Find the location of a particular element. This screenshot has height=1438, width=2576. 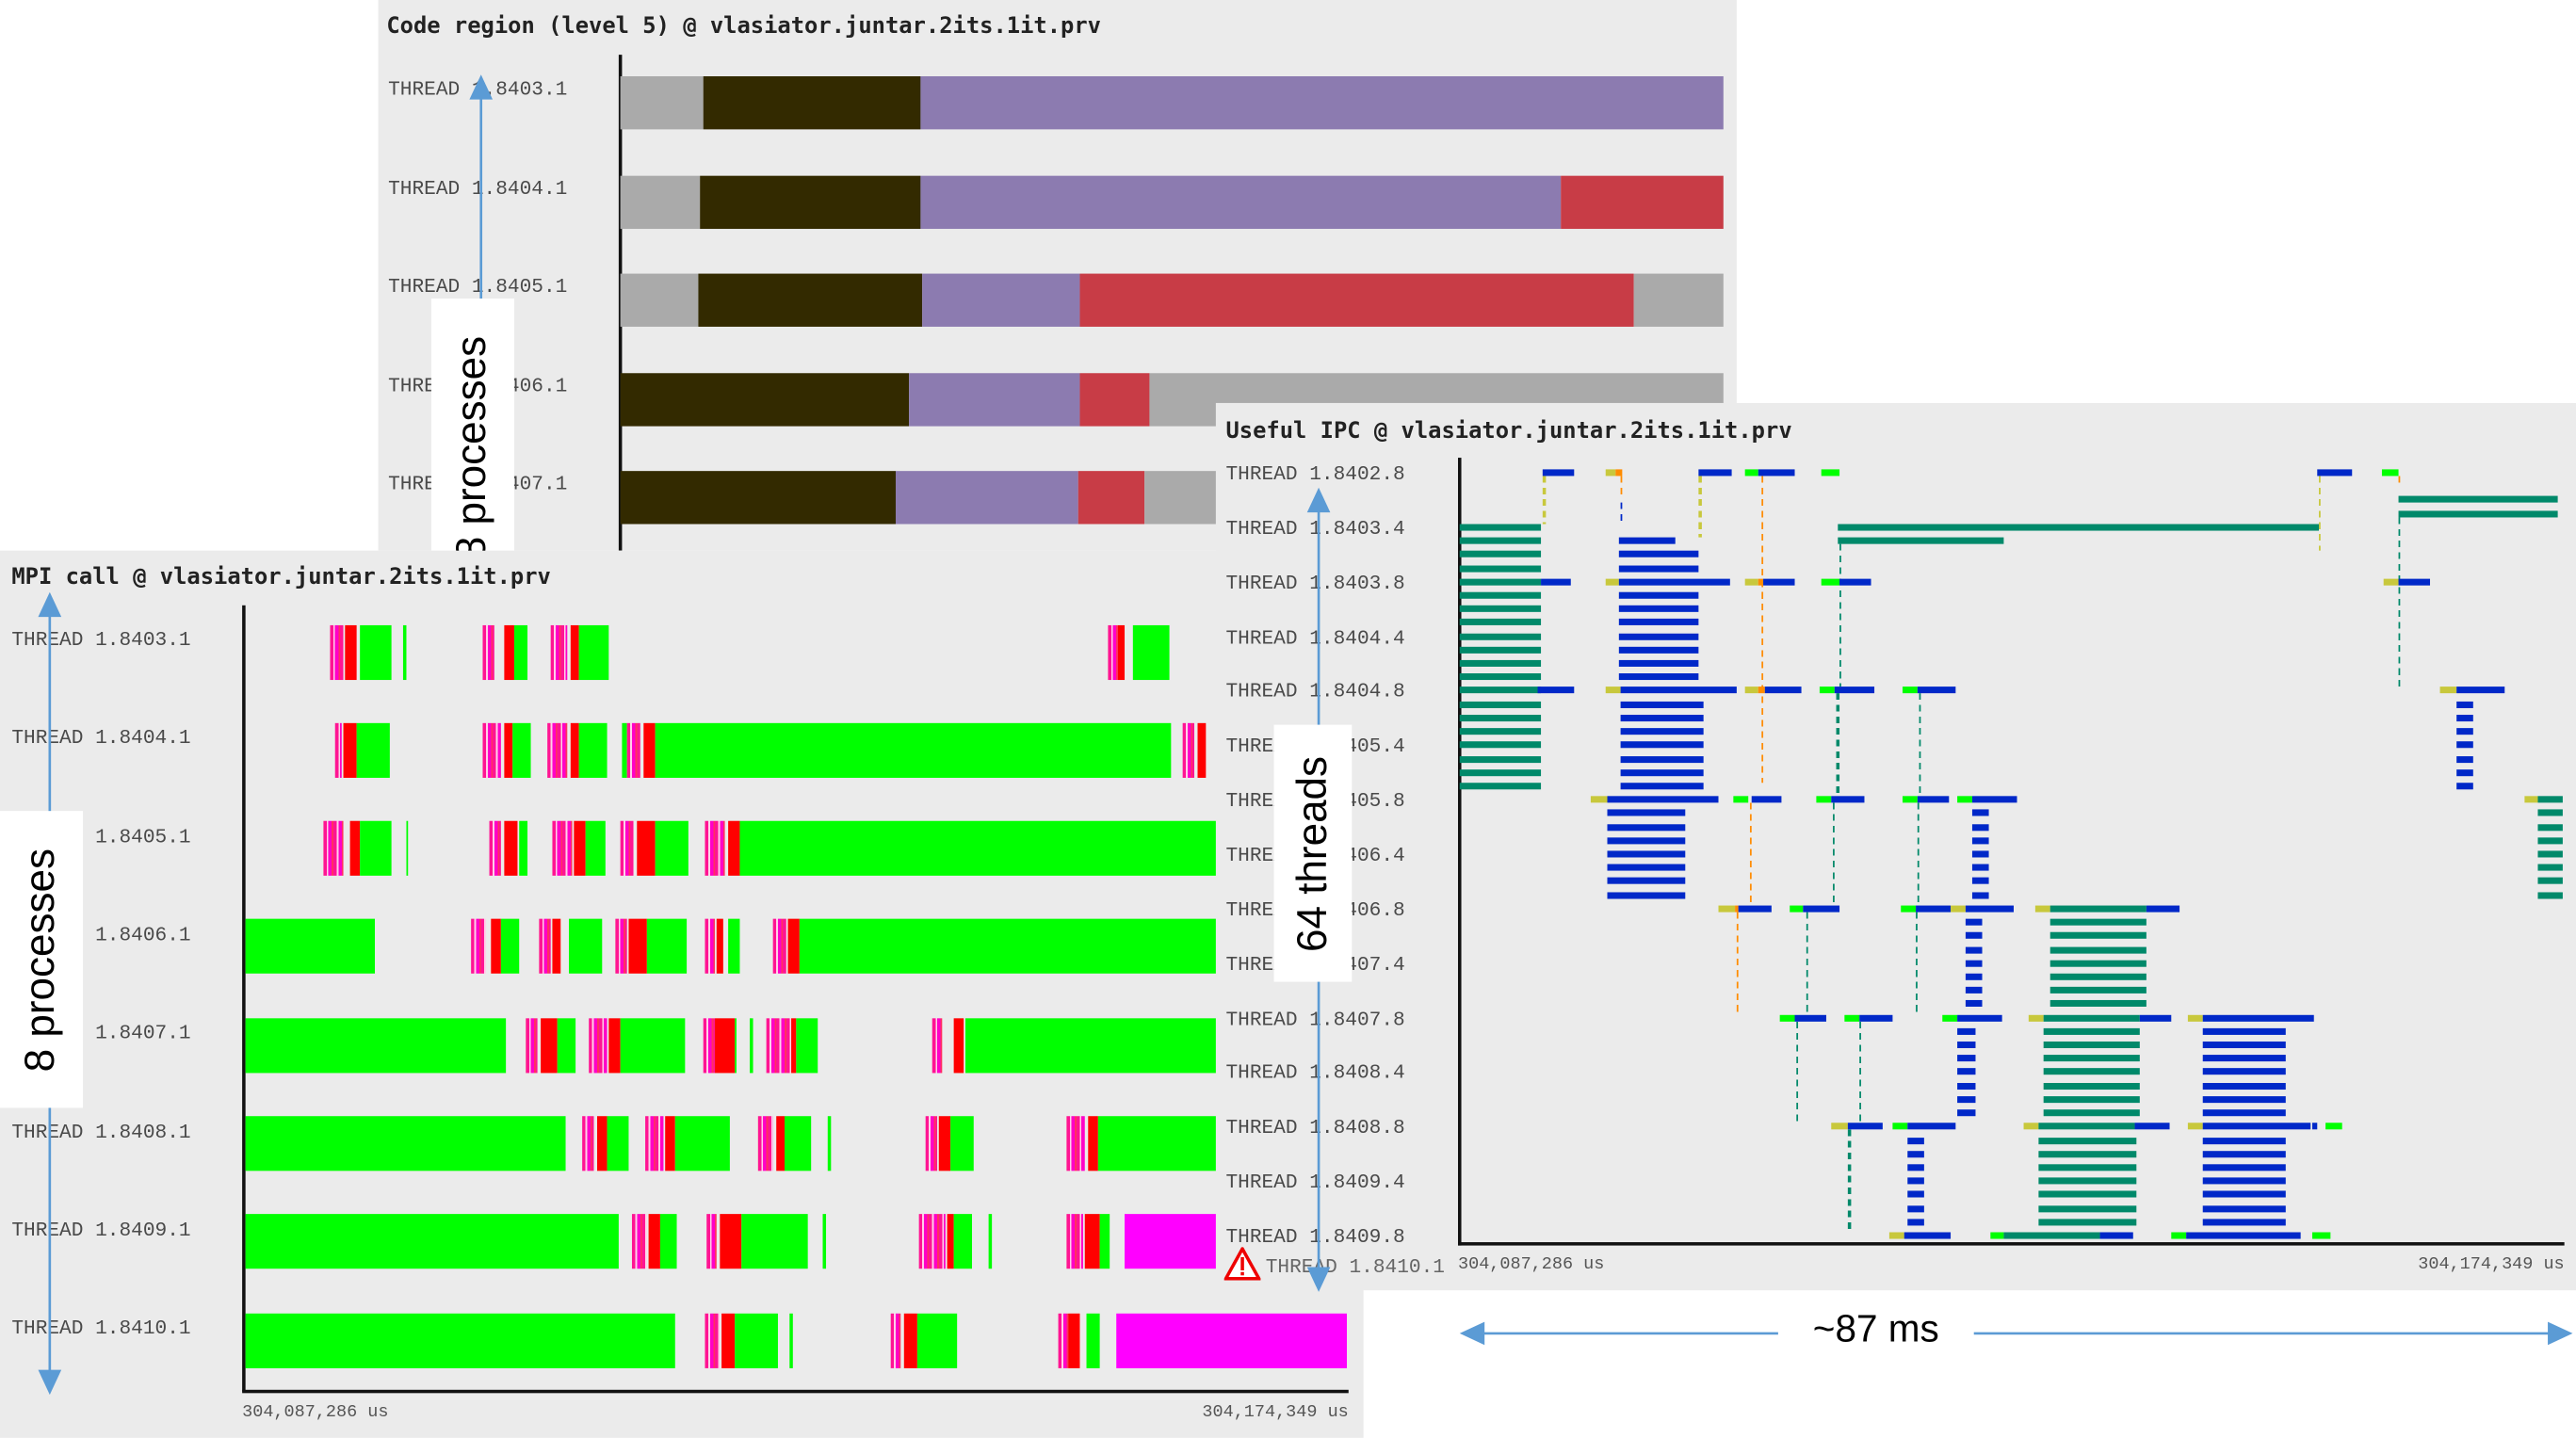

y-axis-line is located at coordinates (243, 998).